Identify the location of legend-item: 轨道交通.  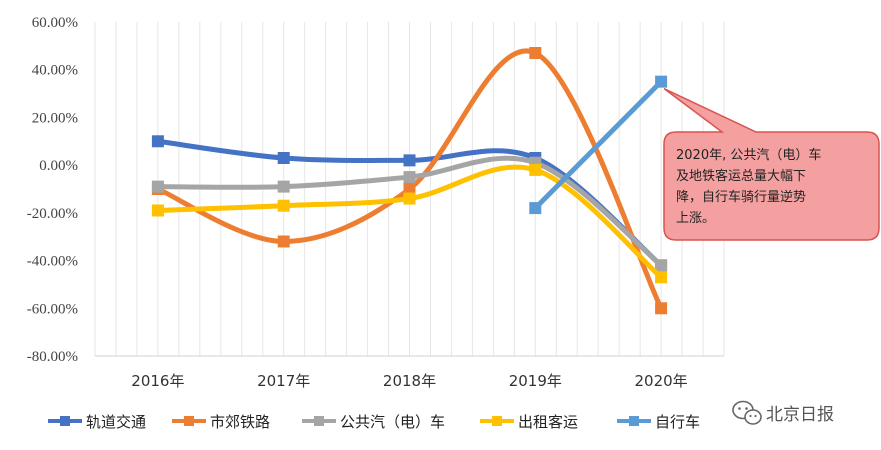
(97, 422).